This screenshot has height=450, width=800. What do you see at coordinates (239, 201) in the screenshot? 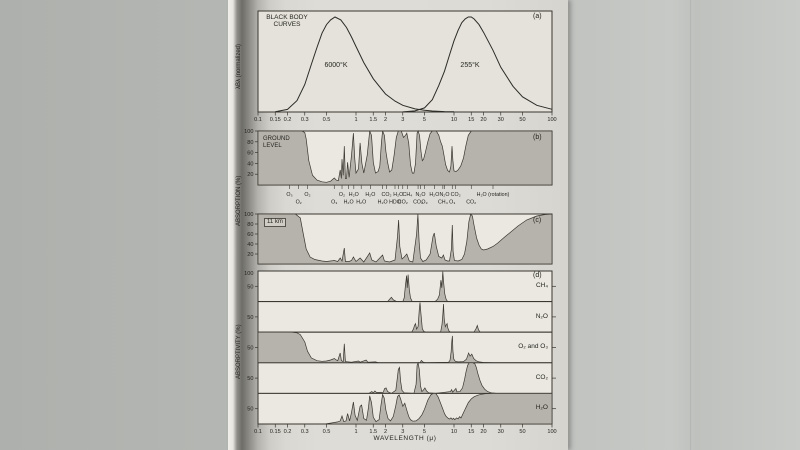
I see `y-axis-label-absorption: ABSORPTION (%)` at bounding box center [239, 201].